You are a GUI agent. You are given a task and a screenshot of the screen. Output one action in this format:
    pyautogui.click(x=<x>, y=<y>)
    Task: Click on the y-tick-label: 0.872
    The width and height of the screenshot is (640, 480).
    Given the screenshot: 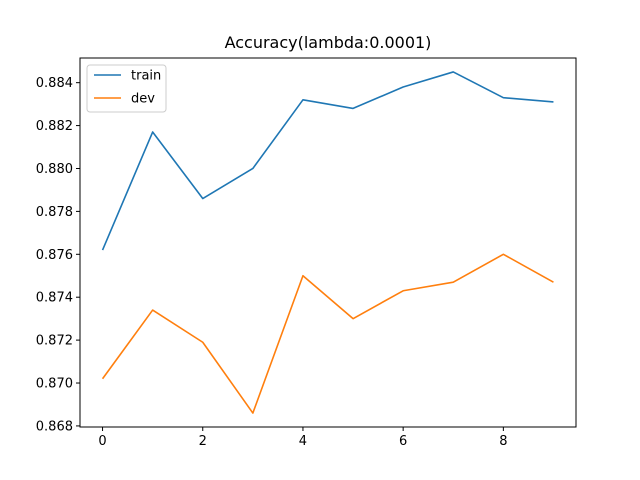 What is the action you would take?
    pyautogui.click(x=54, y=341)
    